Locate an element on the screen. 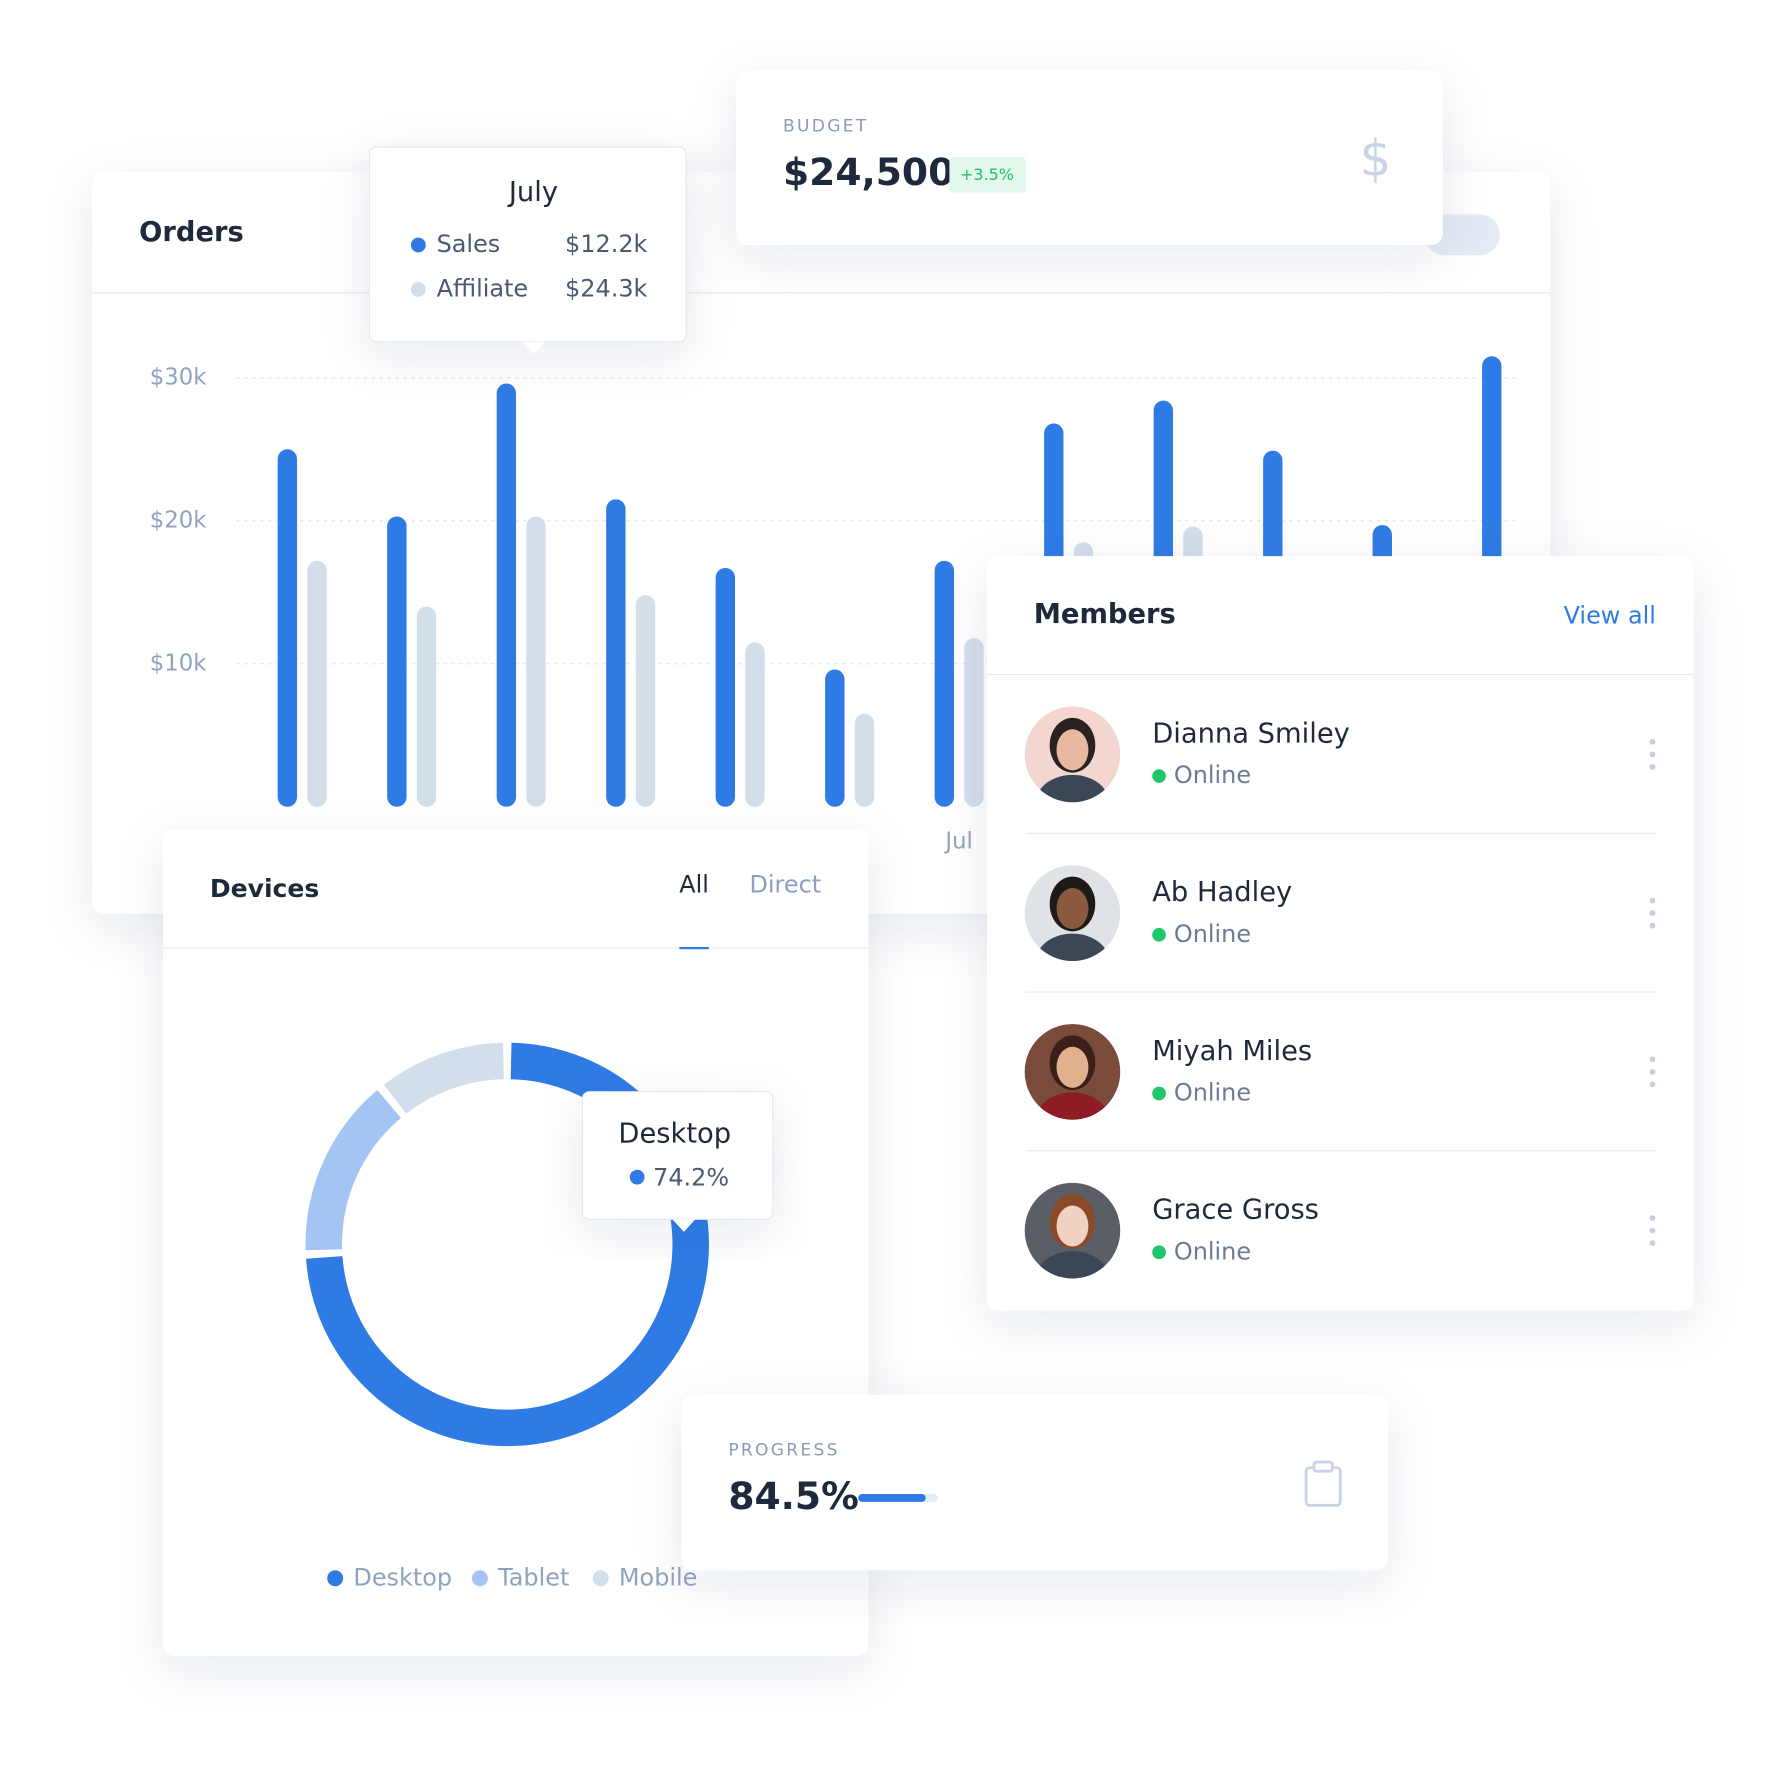 The width and height of the screenshot is (1778, 1772). tooltip-value: $24.3k is located at coordinates (606, 288).